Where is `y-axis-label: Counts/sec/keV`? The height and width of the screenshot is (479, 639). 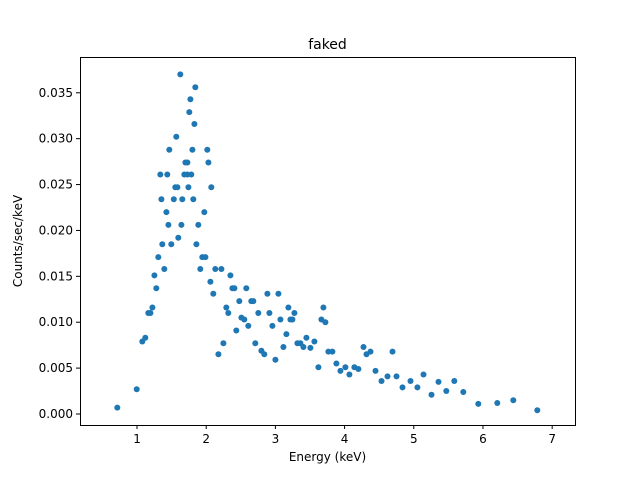
y-axis-label: Counts/sec/keV is located at coordinates (18, 240).